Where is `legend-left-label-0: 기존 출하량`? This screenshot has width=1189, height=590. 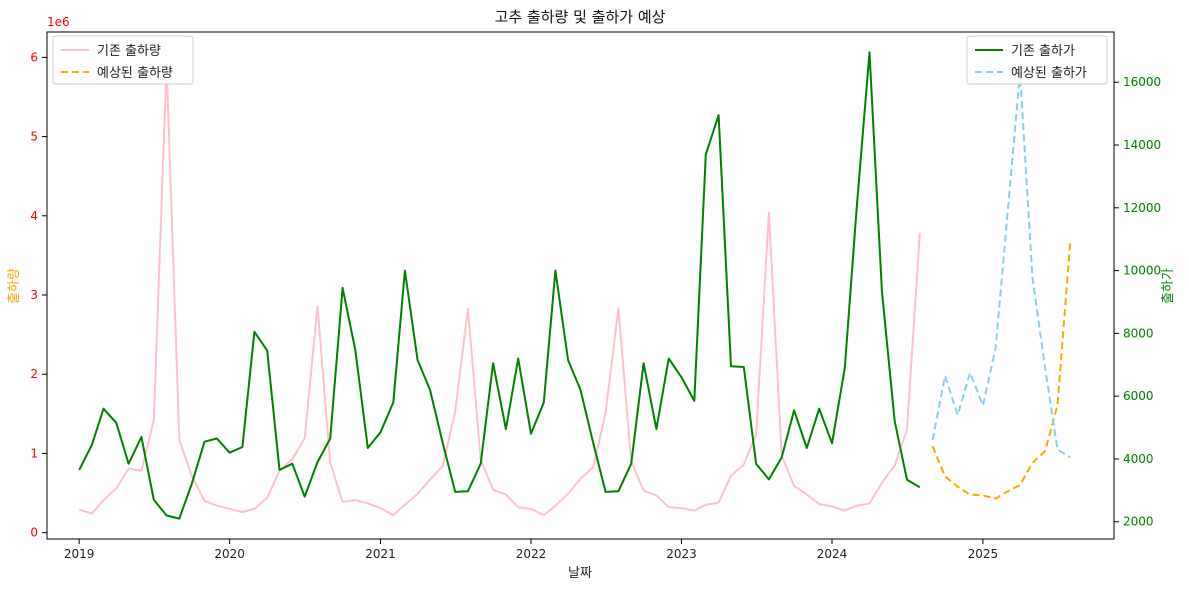 legend-left-label-0: 기존 출하량 is located at coordinates (129, 51).